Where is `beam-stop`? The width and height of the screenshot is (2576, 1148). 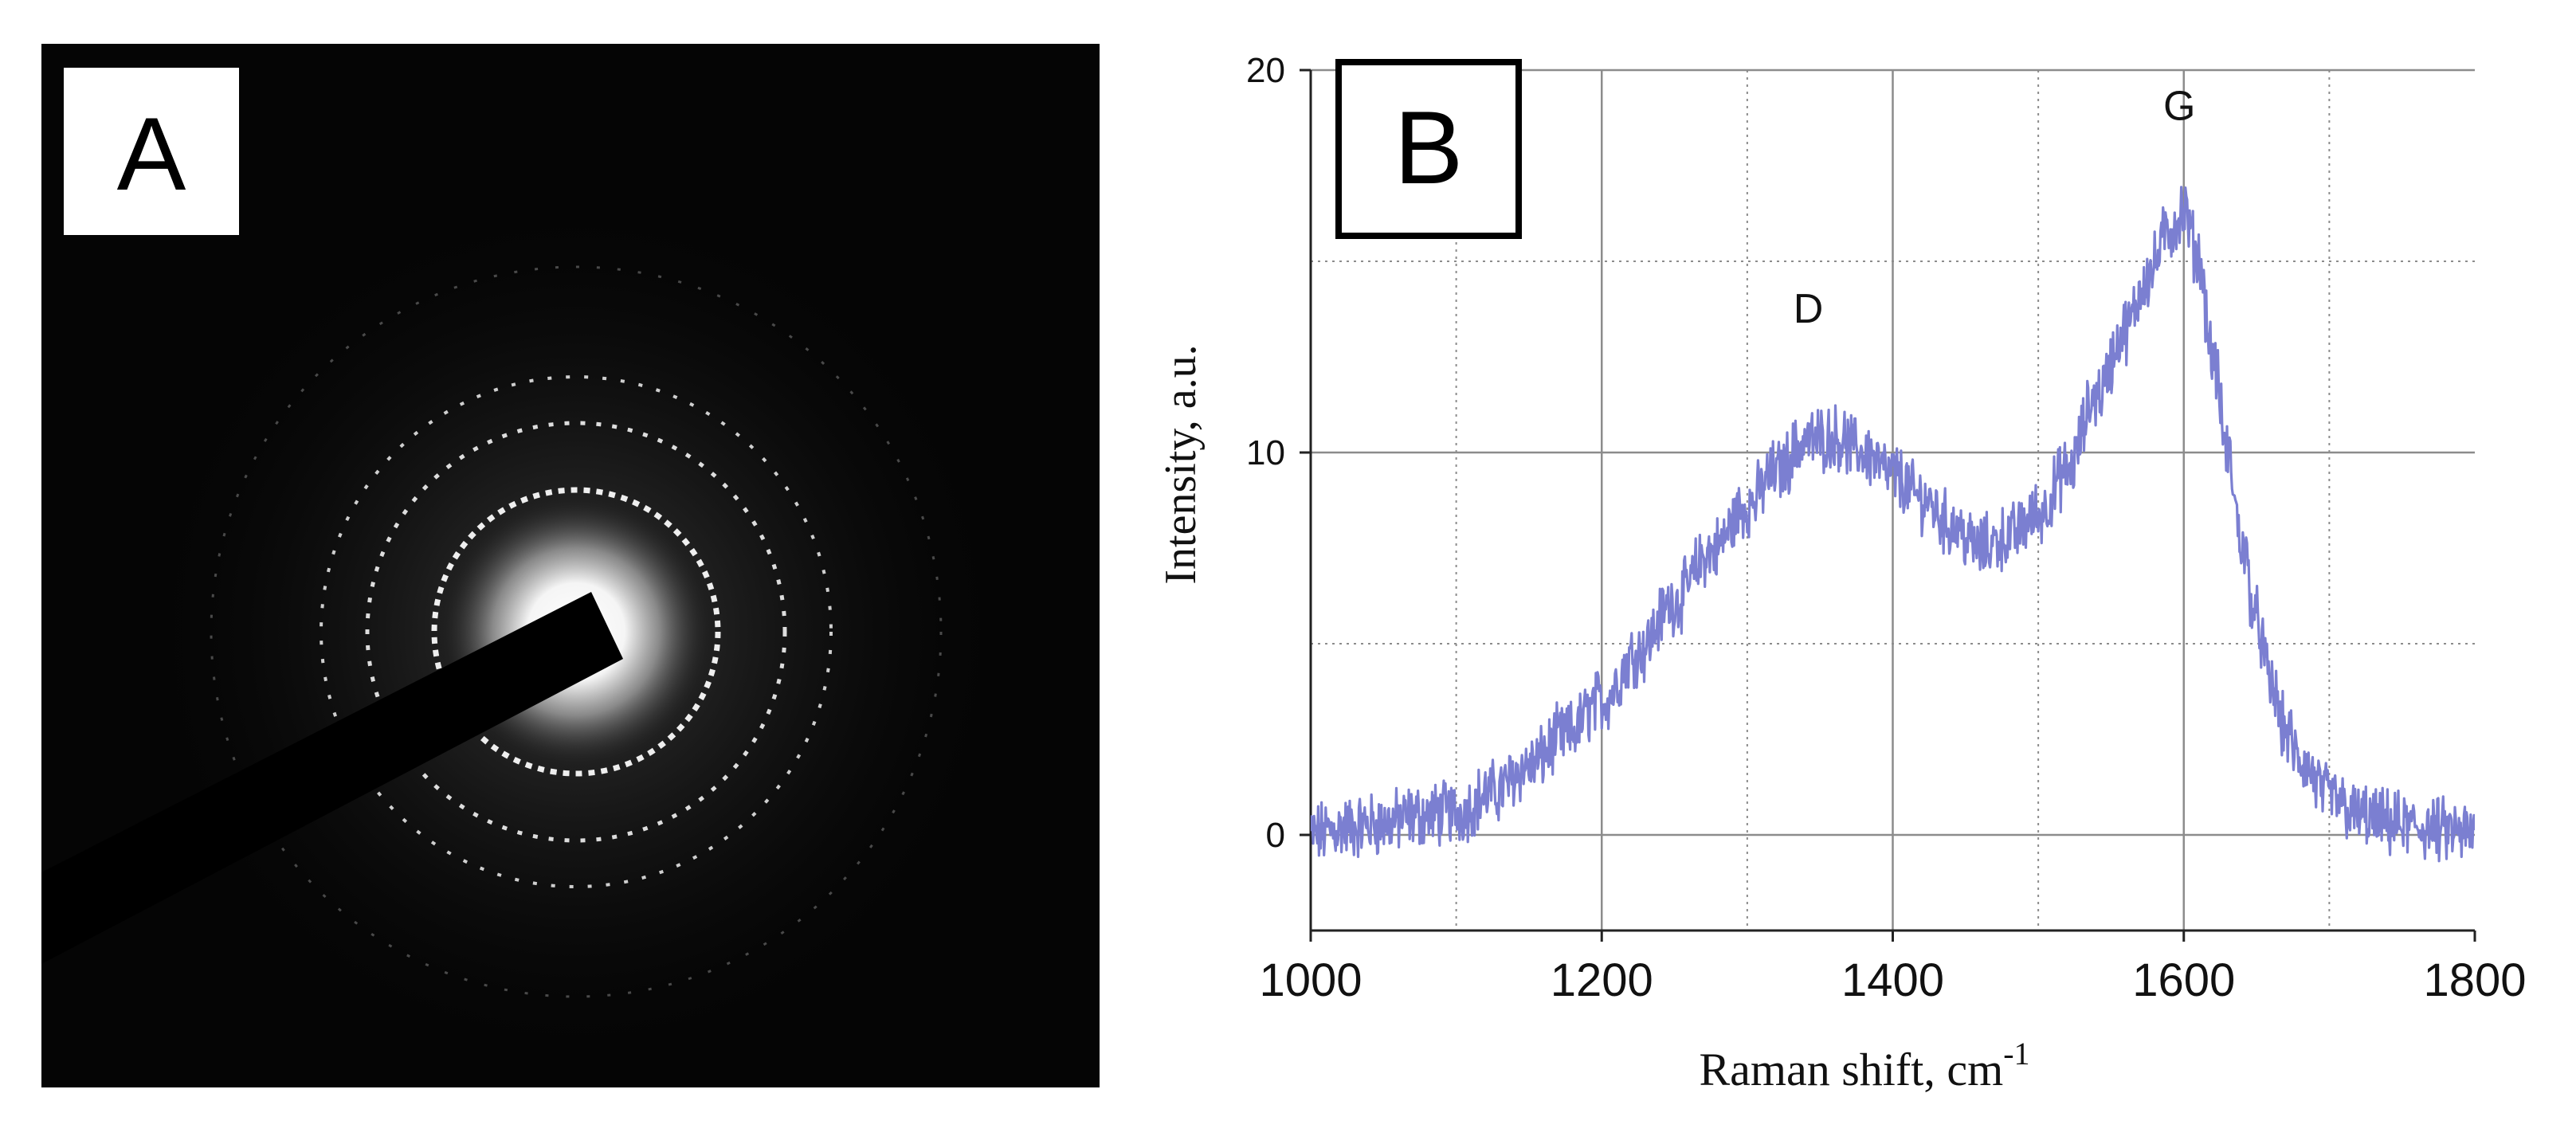 beam-stop is located at coordinates (332, 778).